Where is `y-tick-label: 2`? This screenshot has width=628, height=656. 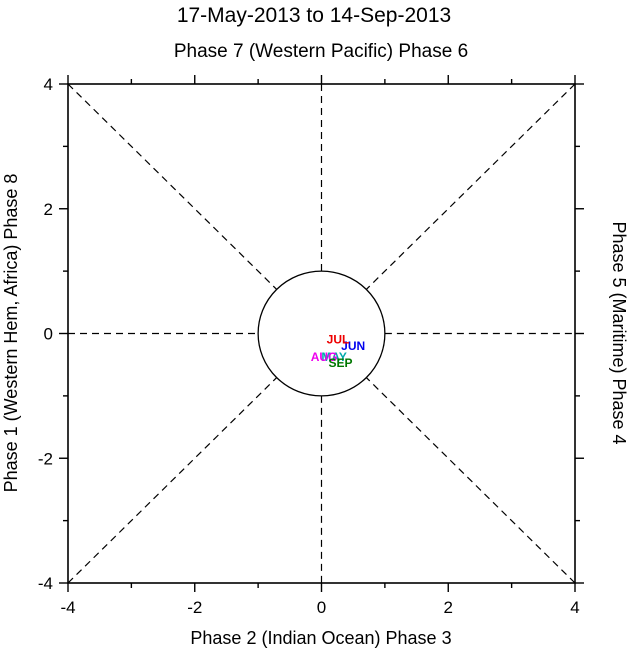 y-tick-label: 2 is located at coordinates (48, 209).